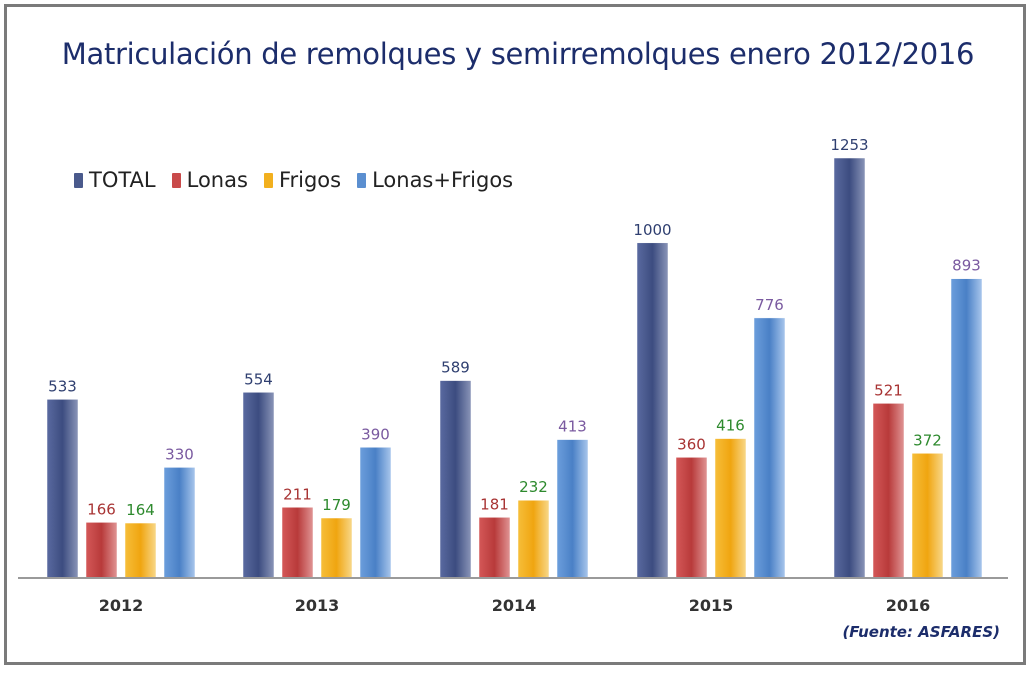  I want to click on legend-item-lonas-frigos: Lonas+Frigos, so click(435, 180).